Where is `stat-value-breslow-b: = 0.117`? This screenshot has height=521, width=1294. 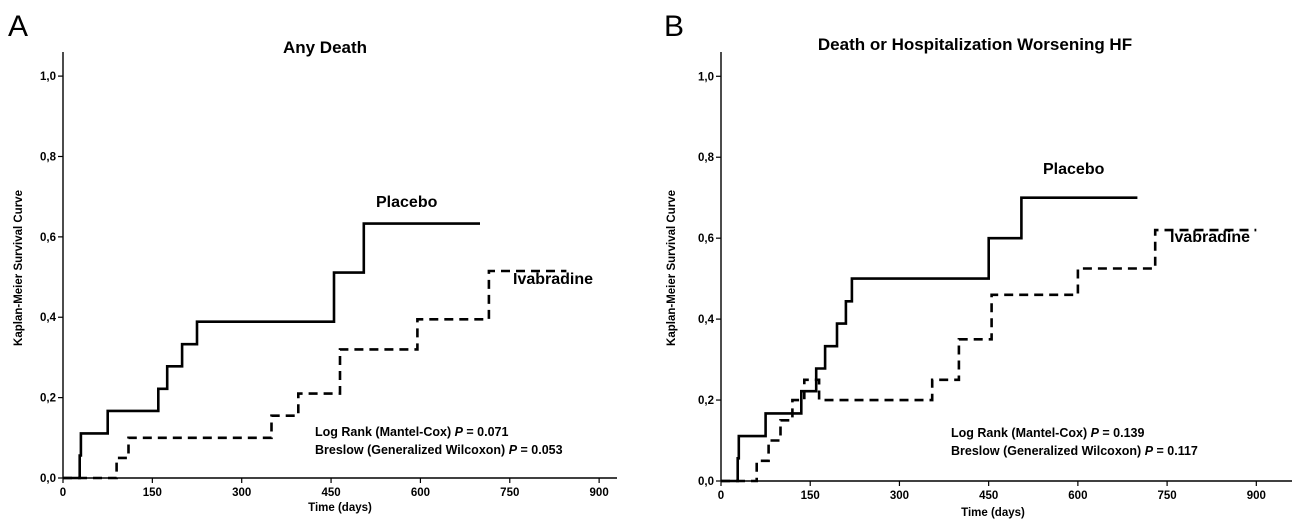
stat-value-breslow-b: = 0.117 is located at coordinates (1175, 451).